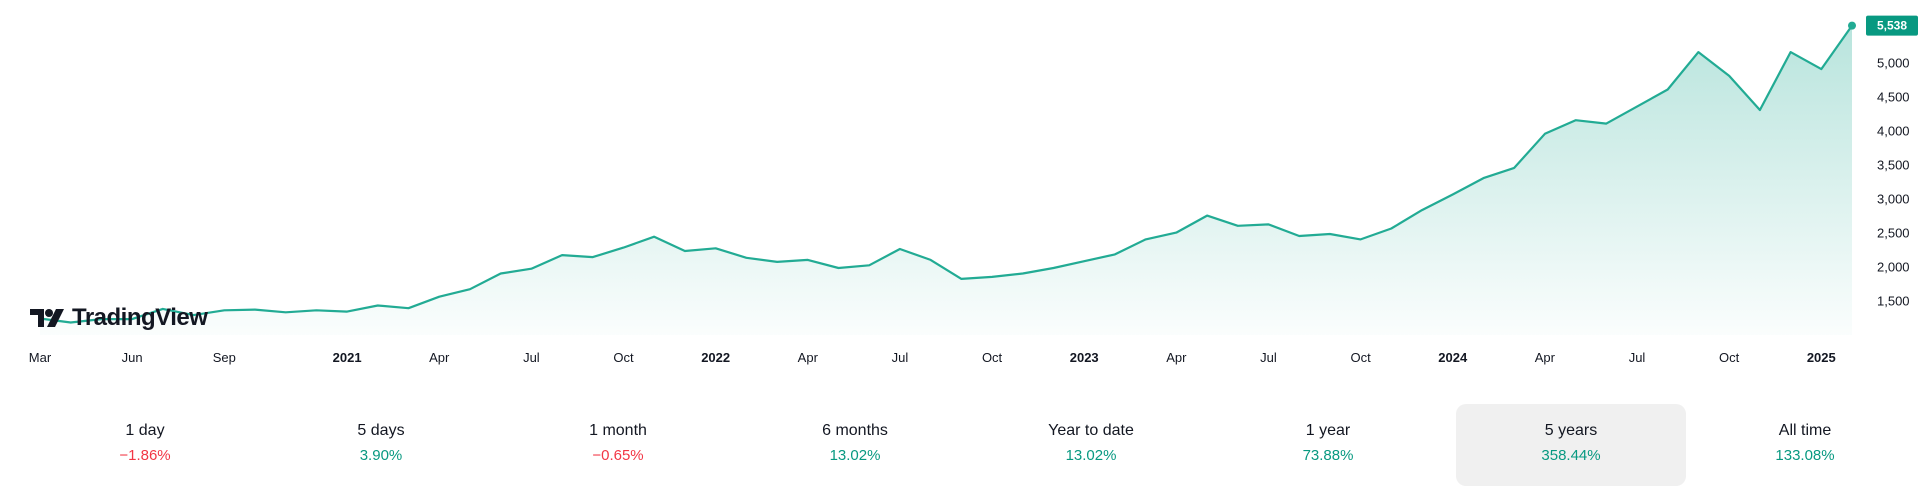 The height and width of the screenshot is (493, 1920). Describe the element at coordinates (618, 455) in the screenshot. I see `period-change: −0.65%` at that location.